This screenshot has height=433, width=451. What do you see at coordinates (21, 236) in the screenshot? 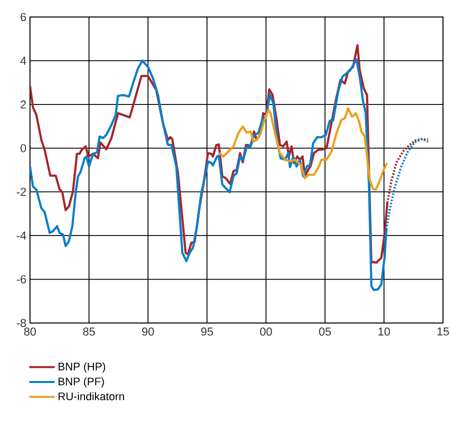
I see `y-tick-label: -4` at bounding box center [21, 236].